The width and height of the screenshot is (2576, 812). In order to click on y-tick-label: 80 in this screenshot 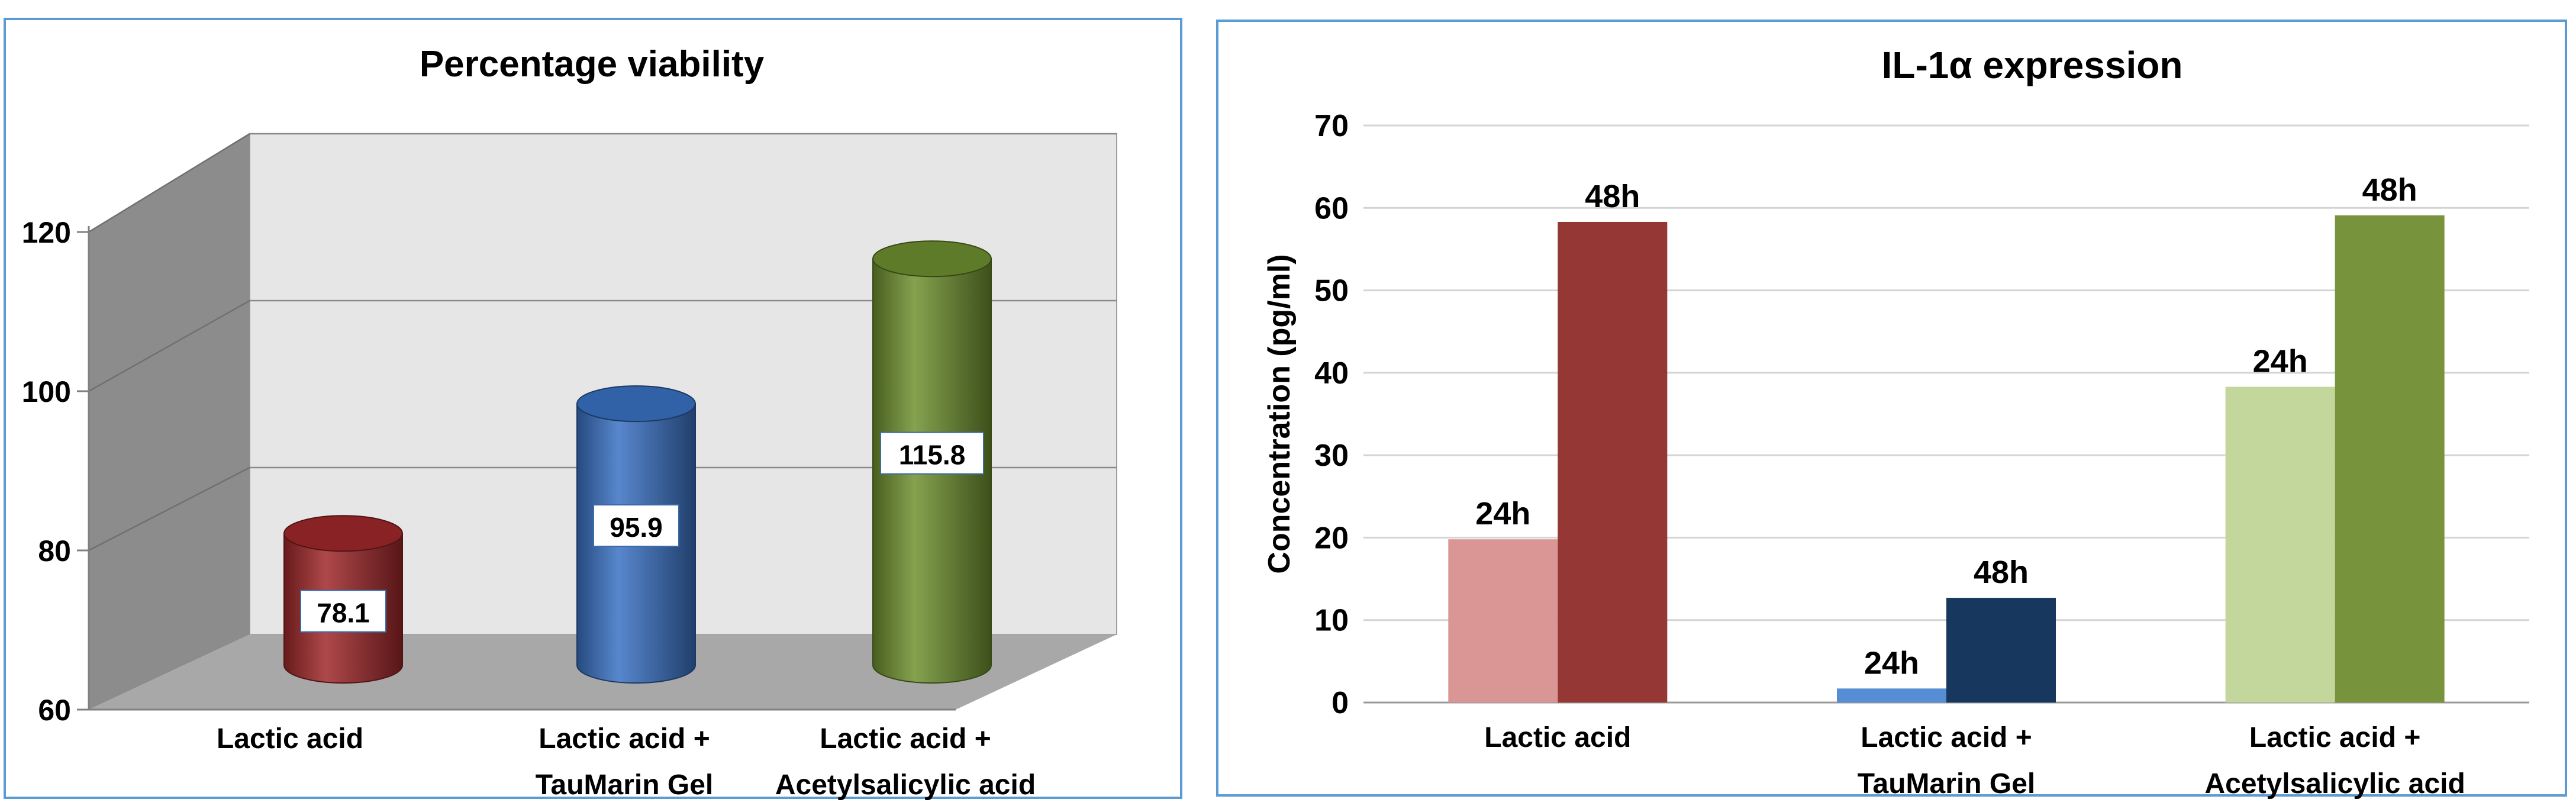, I will do `click(54, 551)`.